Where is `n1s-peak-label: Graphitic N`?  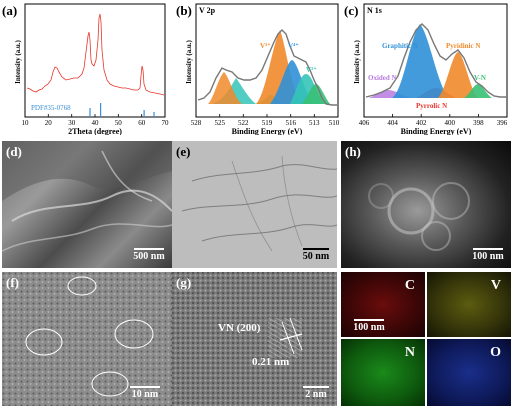
n1s-peak-label: Graphitic N is located at coordinates (400, 46).